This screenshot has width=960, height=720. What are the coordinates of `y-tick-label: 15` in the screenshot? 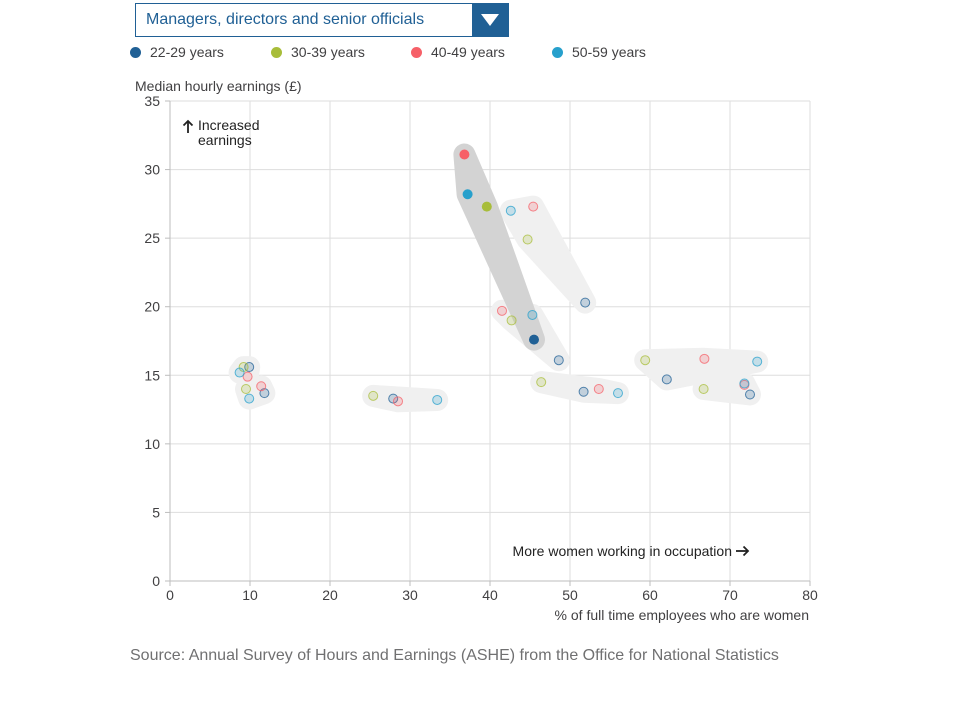 It's located at (152, 375).